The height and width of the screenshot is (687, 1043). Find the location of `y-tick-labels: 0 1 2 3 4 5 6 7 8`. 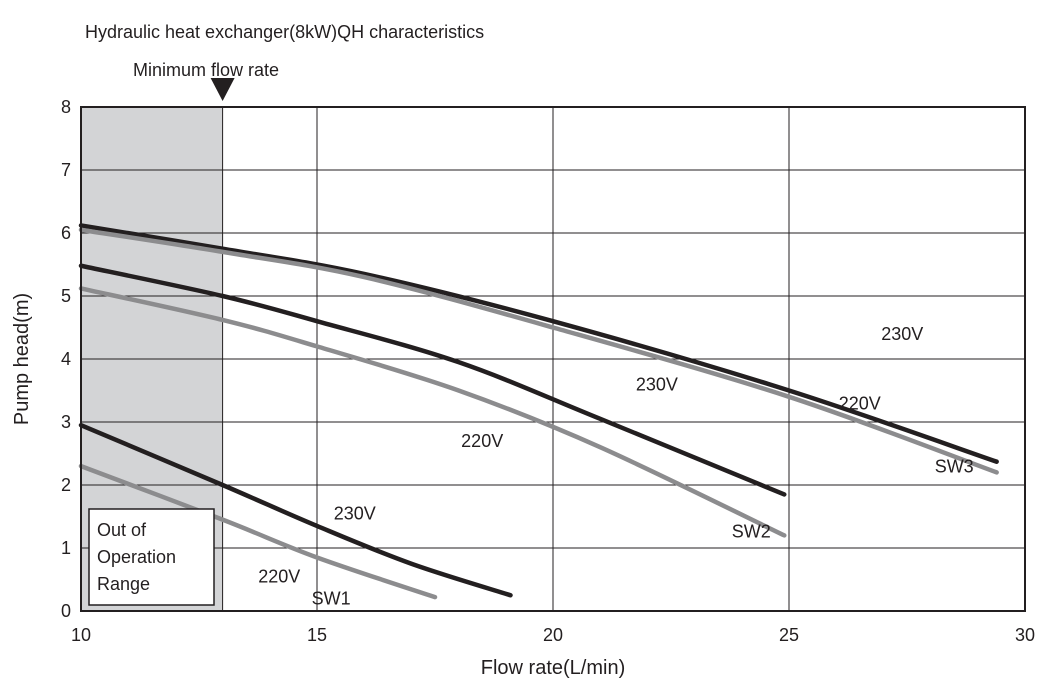

y-tick-labels: 0 1 2 3 4 5 6 7 8 is located at coordinates (66, 359).